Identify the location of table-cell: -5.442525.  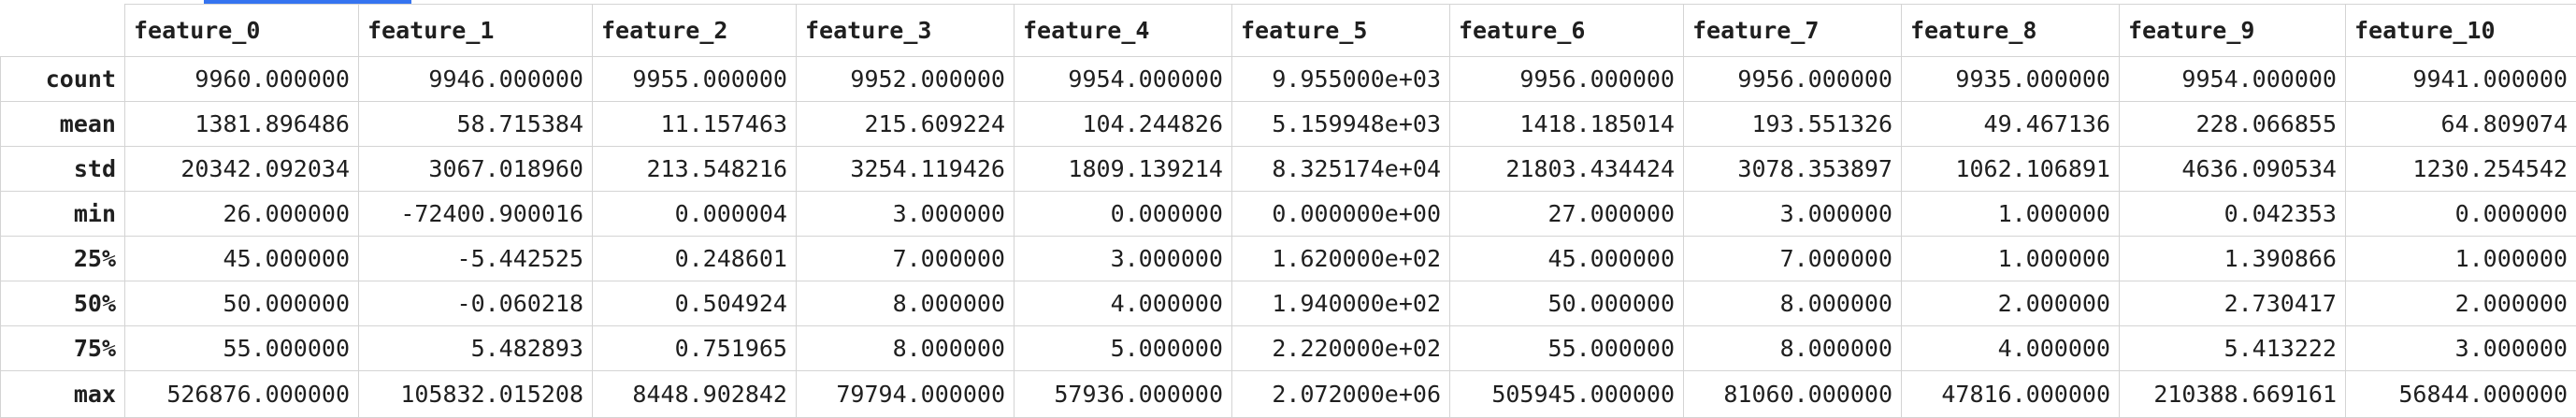
(476, 259).